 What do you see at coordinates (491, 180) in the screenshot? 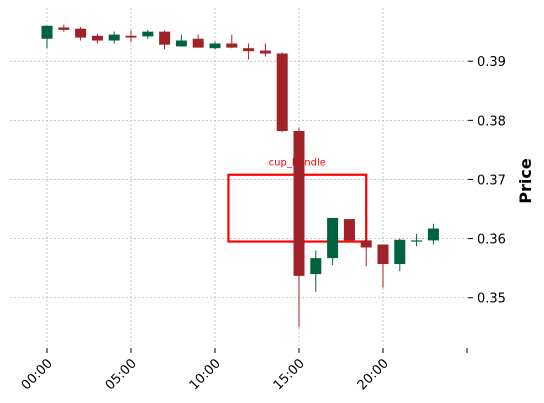
I see `y-tick-label: 0.37` at bounding box center [491, 180].